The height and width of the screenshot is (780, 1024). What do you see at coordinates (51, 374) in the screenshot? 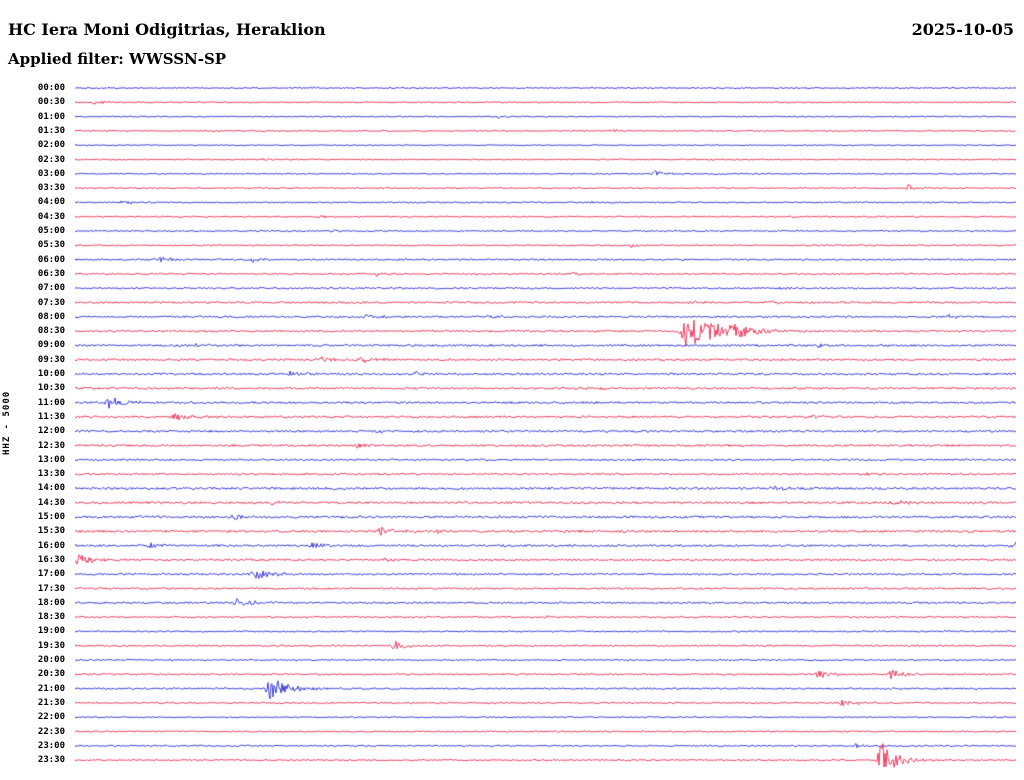
I see `trace-time-label: 10:00` at bounding box center [51, 374].